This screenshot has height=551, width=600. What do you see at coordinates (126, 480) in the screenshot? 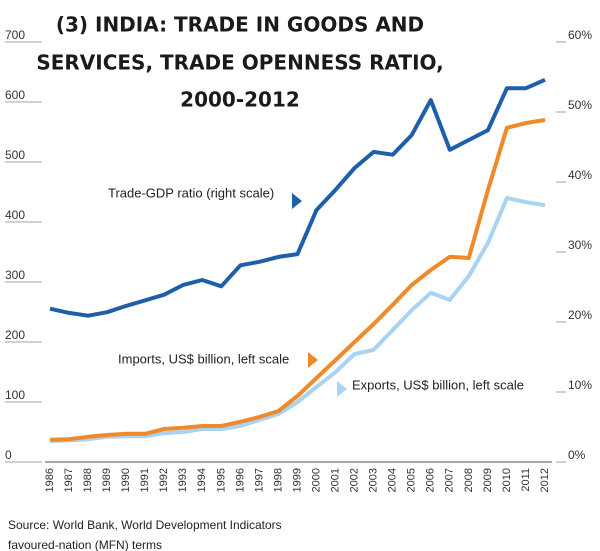
I see `x-tick-label: 1990` at bounding box center [126, 480].